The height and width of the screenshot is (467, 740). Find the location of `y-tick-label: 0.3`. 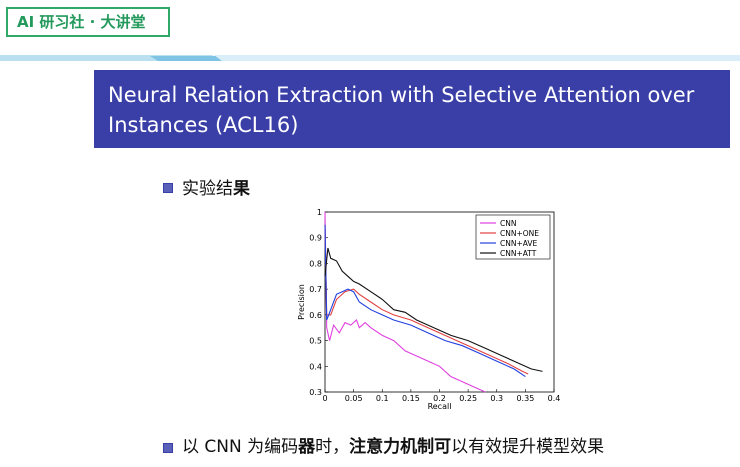

y-tick-label: 0.3 is located at coordinates (315, 392).